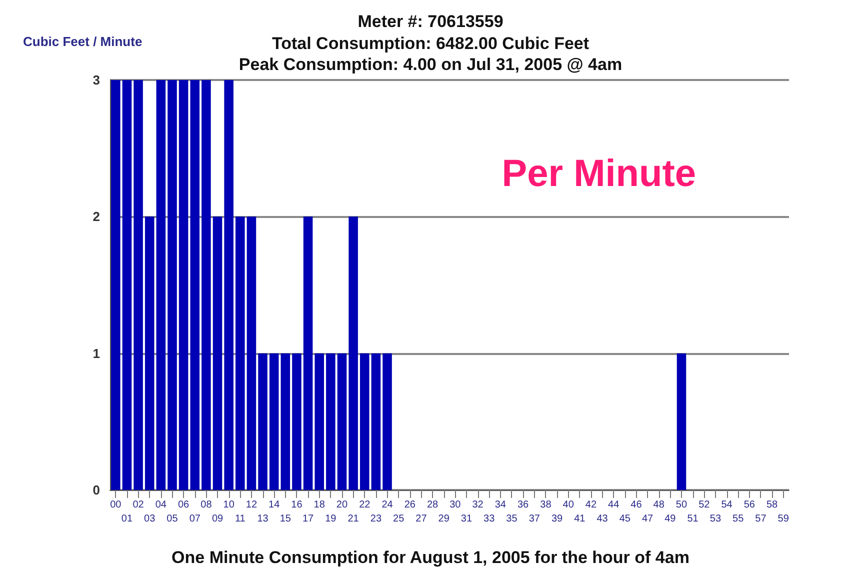 This screenshot has width=861, height=584. Describe the element at coordinates (274, 505) in the screenshot. I see `x-tick-label: 14` at that location.